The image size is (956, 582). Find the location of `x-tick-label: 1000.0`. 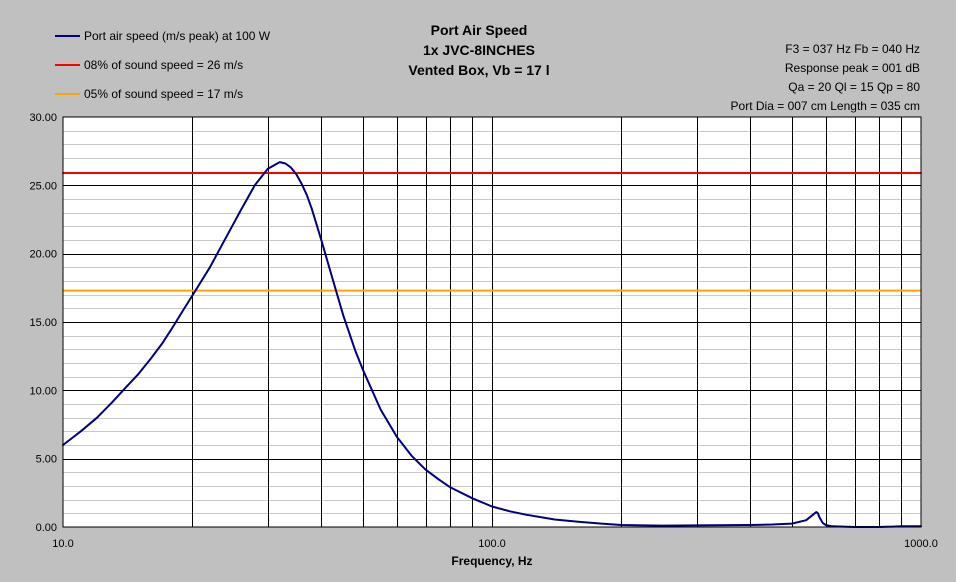

x-tick-label: 1000.0 is located at coordinates (921, 544).